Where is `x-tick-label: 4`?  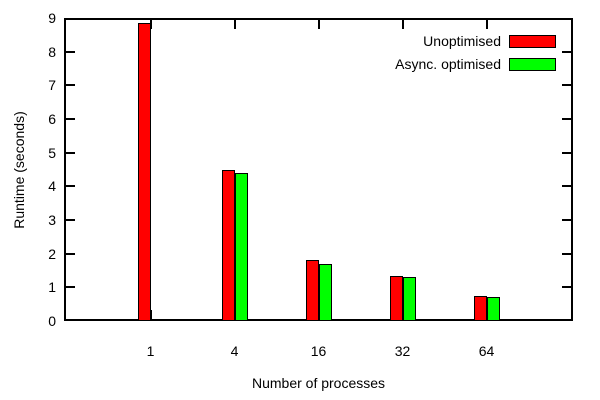 x-tick-label: 4 is located at coordinates (234, 351).